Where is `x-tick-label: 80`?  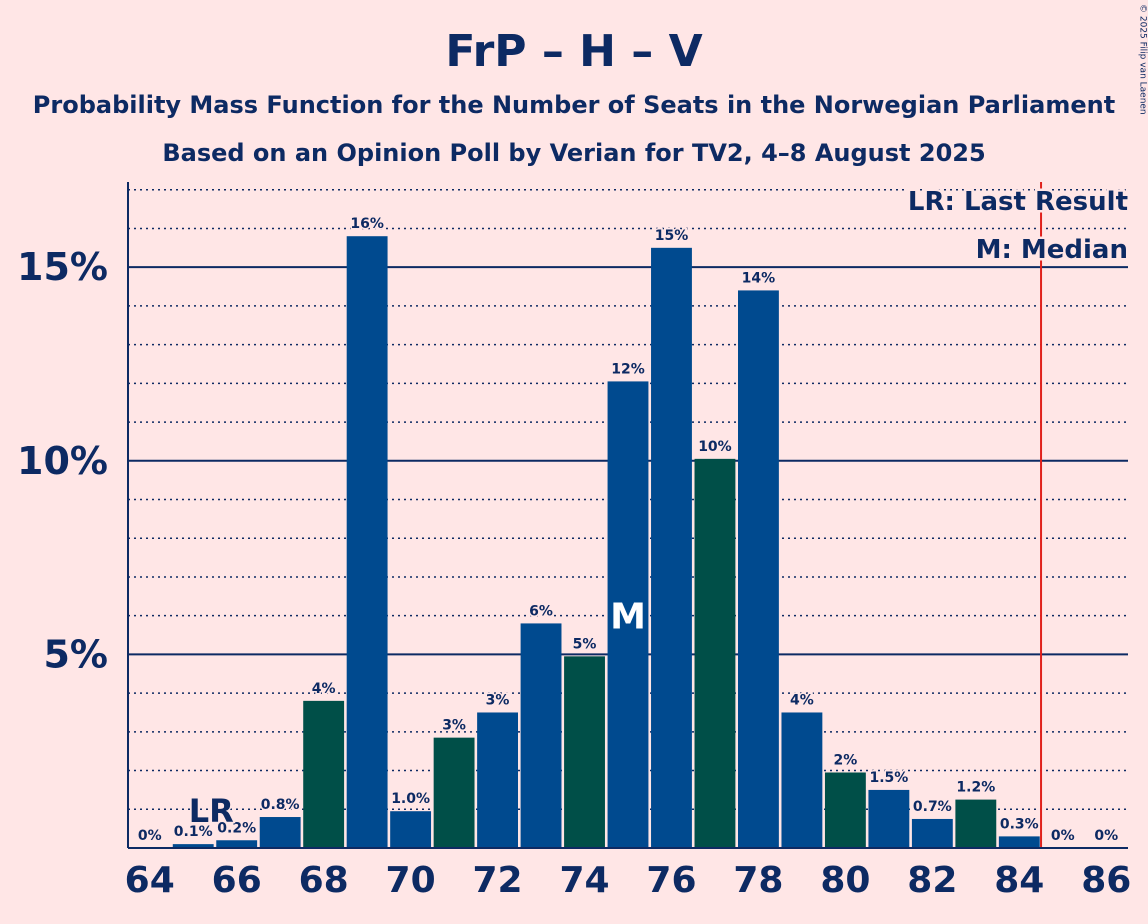 x-tick-label: 80 is located at coordinates (845, 880).